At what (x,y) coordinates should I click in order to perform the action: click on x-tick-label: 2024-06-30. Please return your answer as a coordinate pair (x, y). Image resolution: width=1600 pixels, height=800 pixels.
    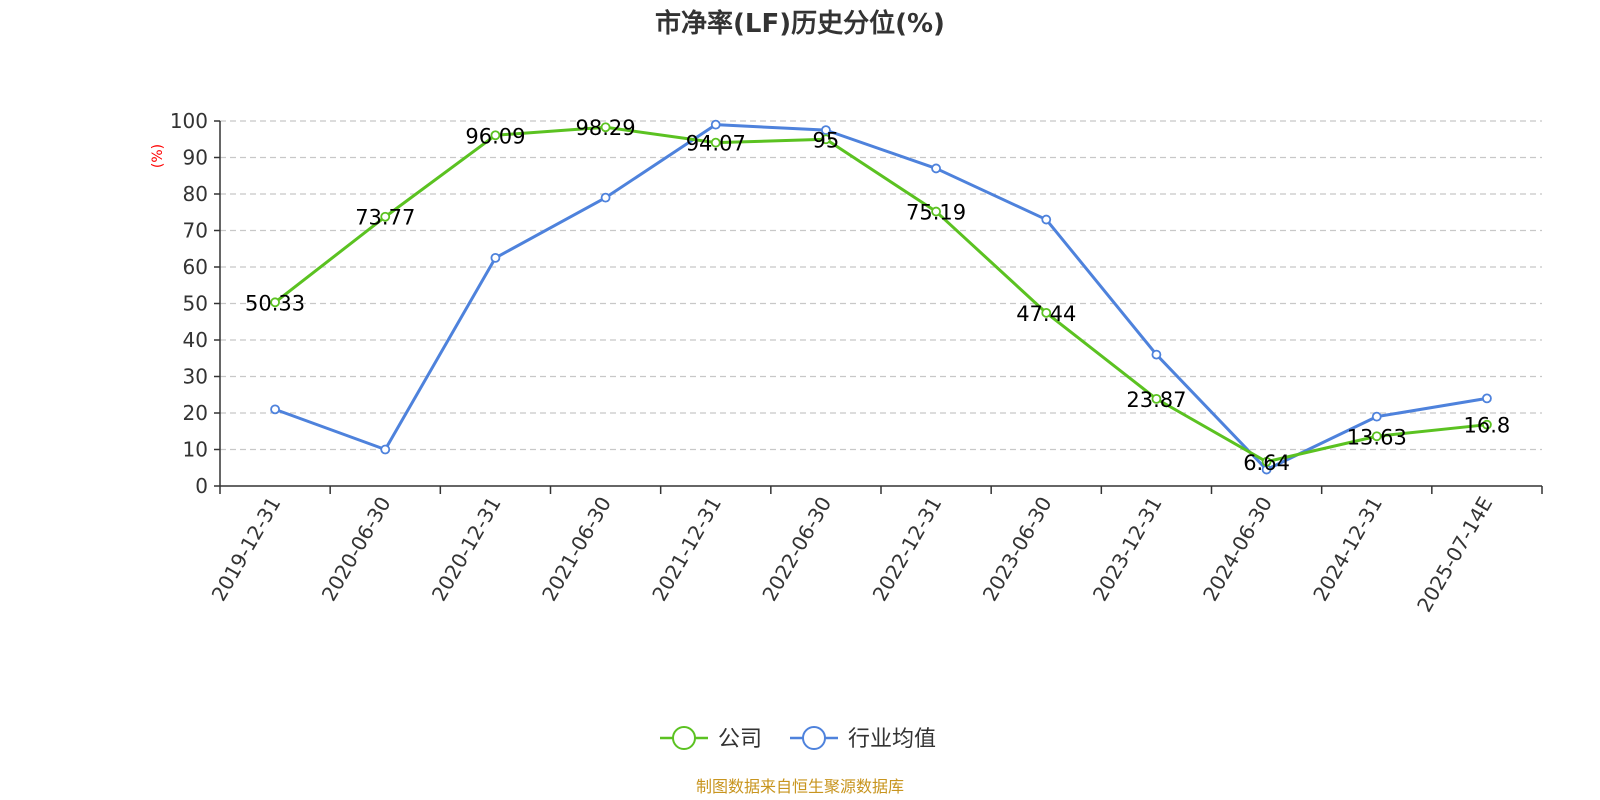
    Looking at the image, I should click on (1237, 549).